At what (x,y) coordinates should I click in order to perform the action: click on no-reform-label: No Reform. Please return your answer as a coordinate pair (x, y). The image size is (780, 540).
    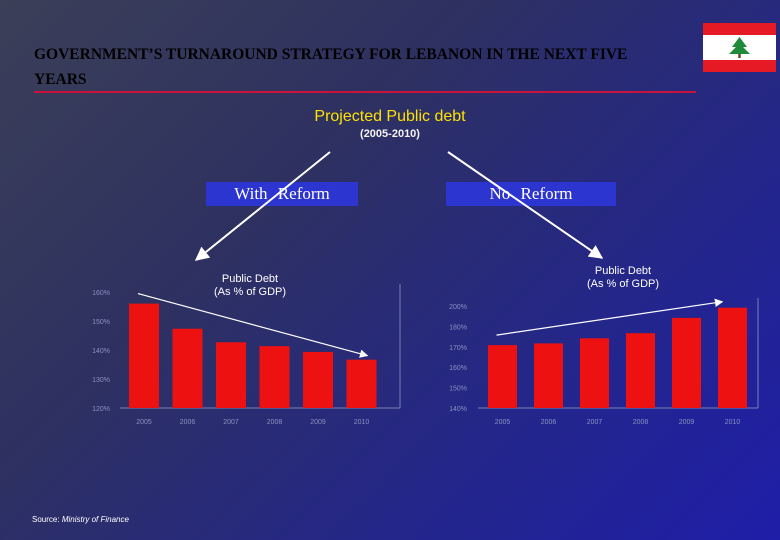
    Looking at the image, I should click on (531, 194).